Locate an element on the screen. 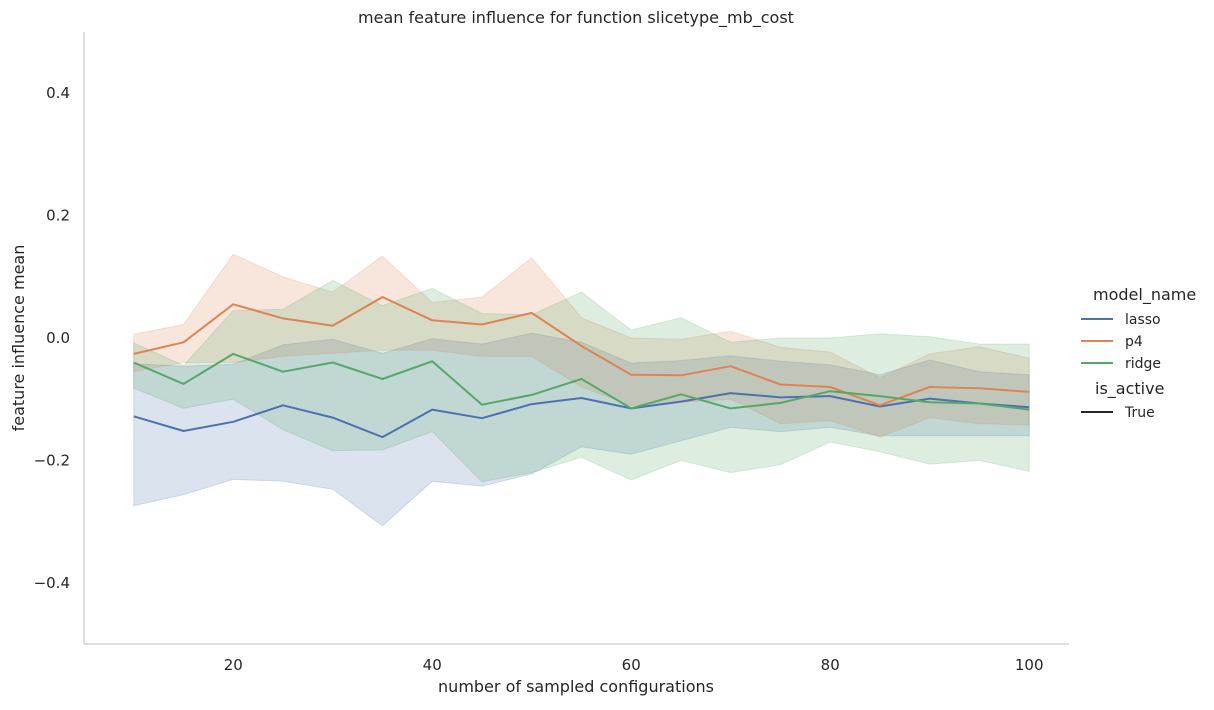  legend-label-lasso: lasso is located at coordinates (1143, 320).